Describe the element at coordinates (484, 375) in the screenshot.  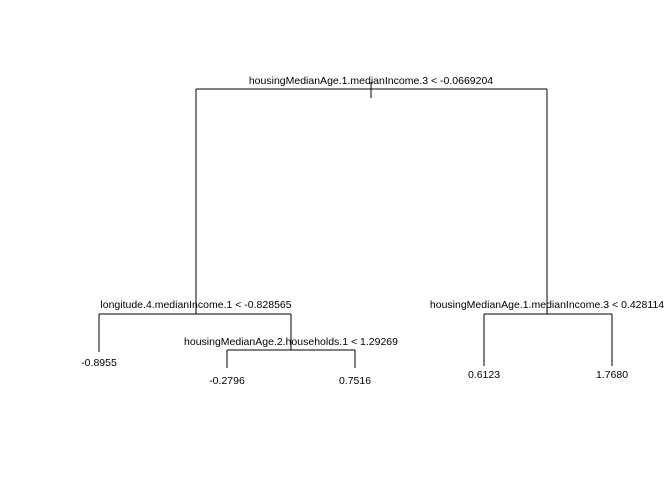
I see `leaf-right-left: 0.6123` at that location.